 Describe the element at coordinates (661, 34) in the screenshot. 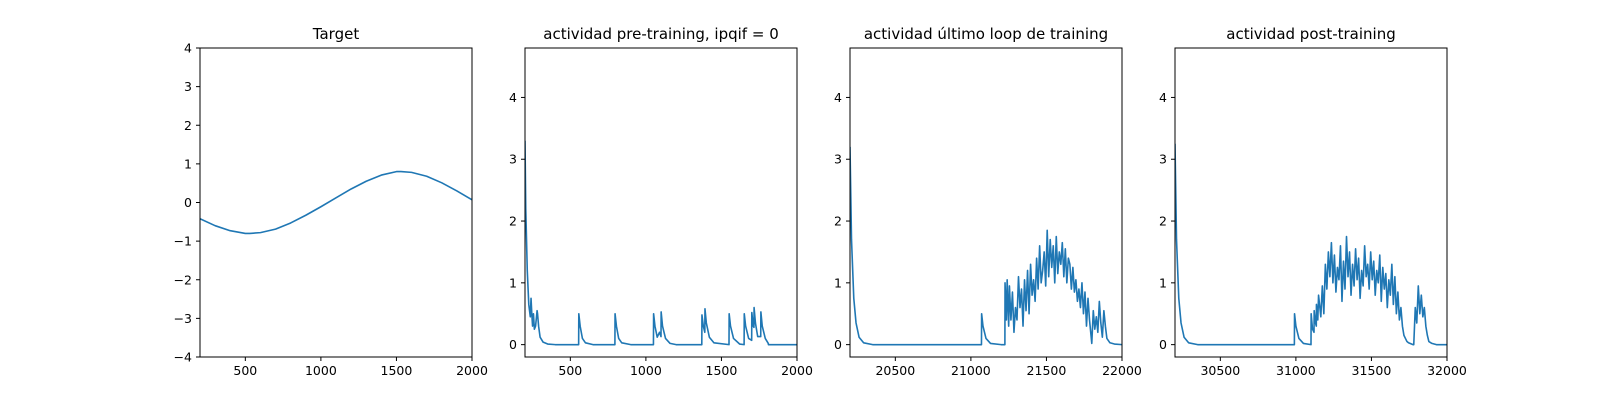

I see `chart-title: actividad pre-training, ipqif = 0` at that location.